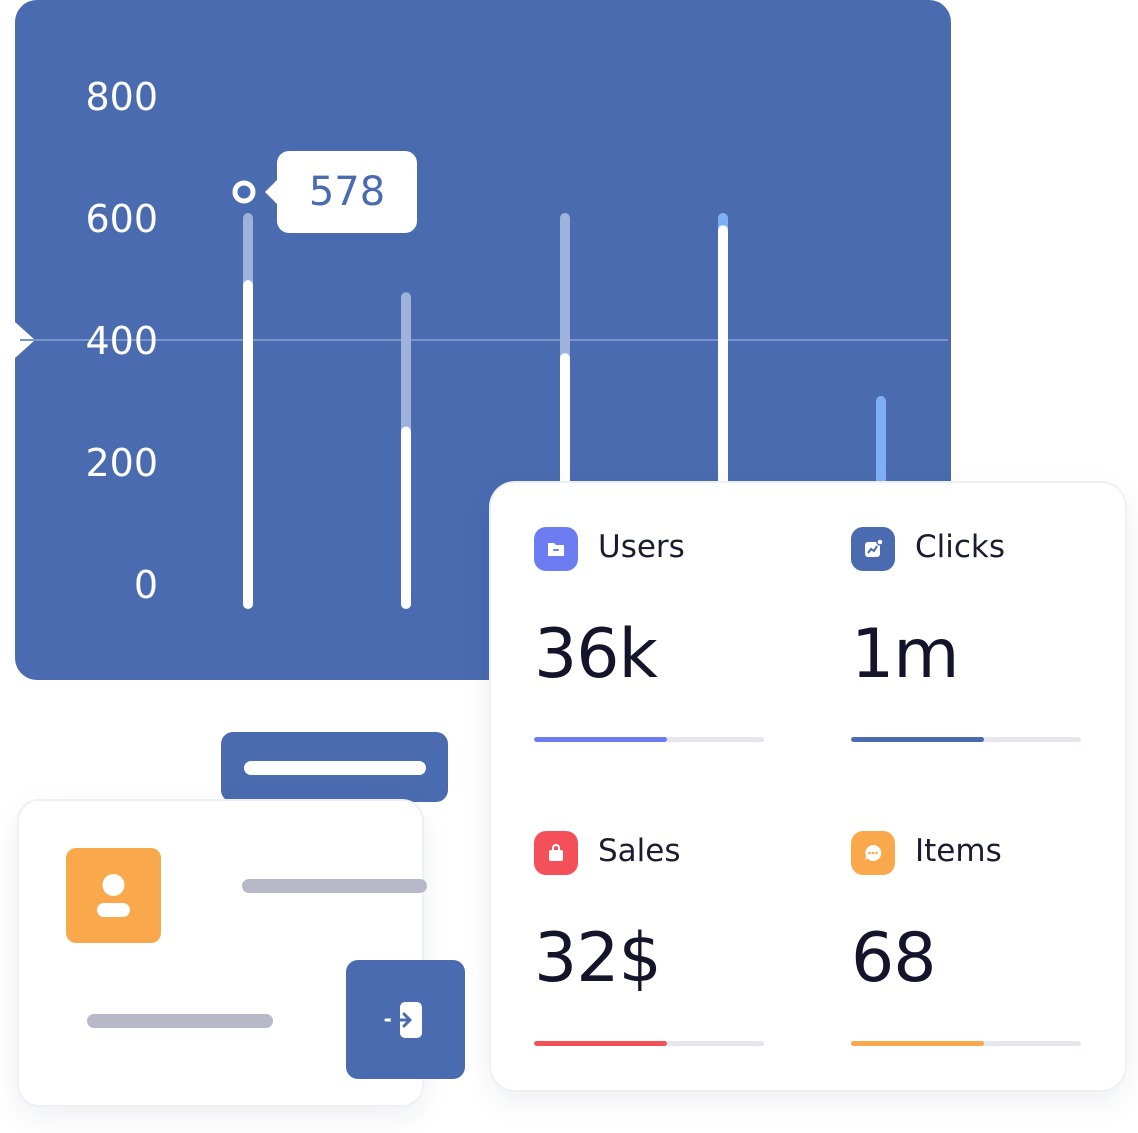 The image size is (1138, 1133). What do you see at coordinates (121, 463) in the screenshot?
I see `y-tick-label: 200` at bounding box center [121, 463].